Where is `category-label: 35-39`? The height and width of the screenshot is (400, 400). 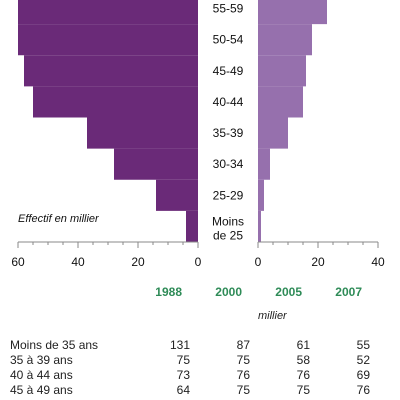
category-label: 35-39 is located at coordinates (228, 133).